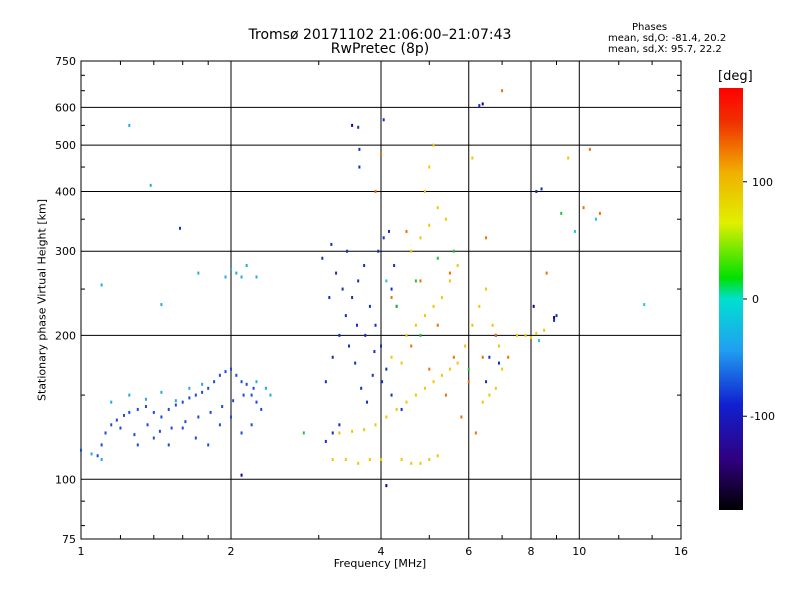 The height and width of the screenshot is (600, 800). Describe the element at coordinates (762, 182) in the screenshot. I see `colorbar-tick-label: 100` at that location.